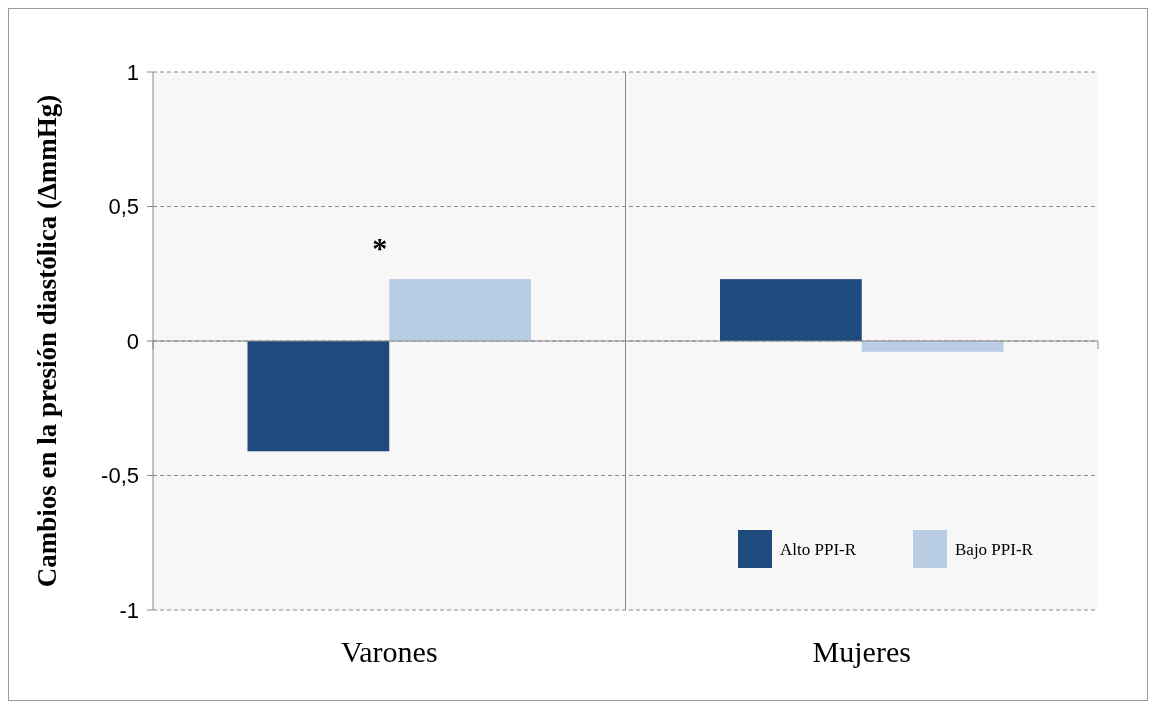  I want to click on y-tick-label: -0,5, so click(120, 476).